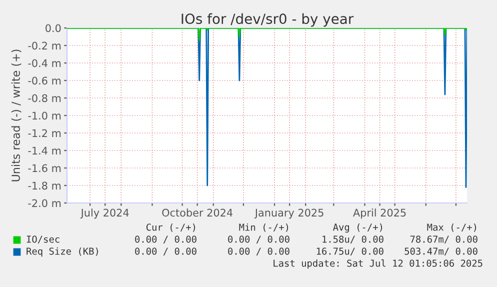  What do you see at coordinates (44, 46) in the screenshot?
I see `y-tick-label: -0.2 m` at bounding box center [44, 46].